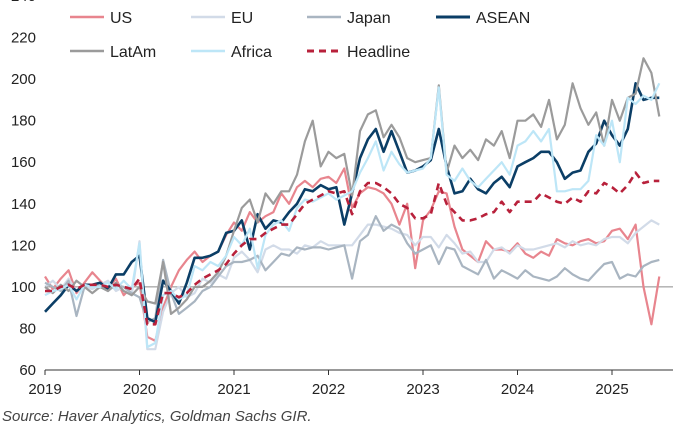 This screenshot has width=673, height=427. Describe the element at coordinates (422, 389) in the screenshot. I see `x-tick-label: 2023` at that location.